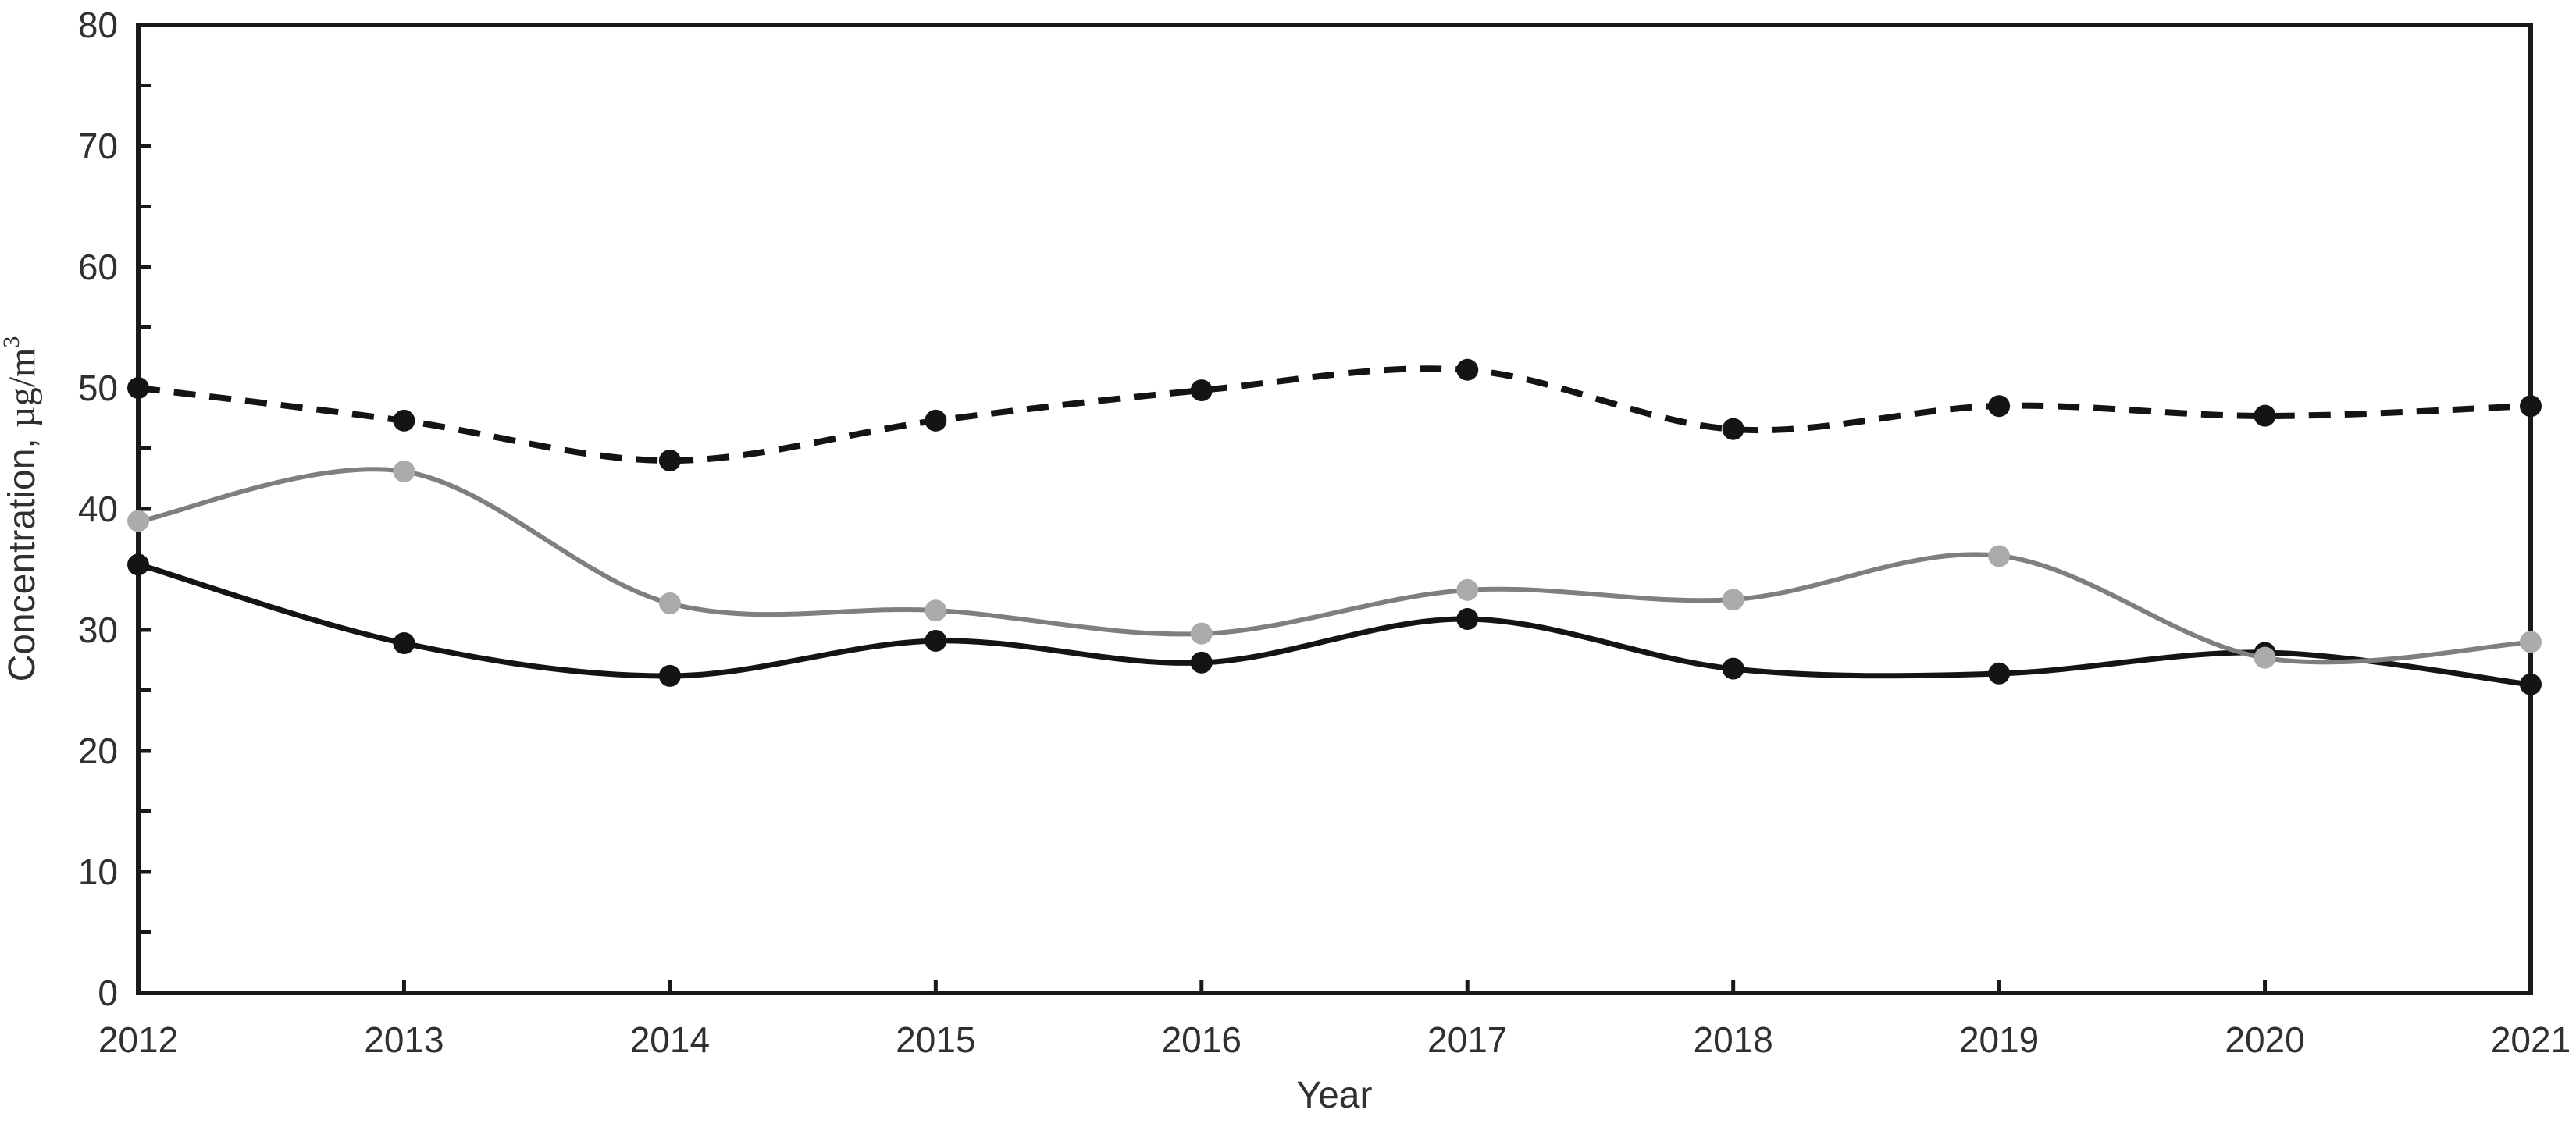 This screenshot has width=2576, height=1131. I want to click on y-axis-tick-label: 20, so click(98, 751).